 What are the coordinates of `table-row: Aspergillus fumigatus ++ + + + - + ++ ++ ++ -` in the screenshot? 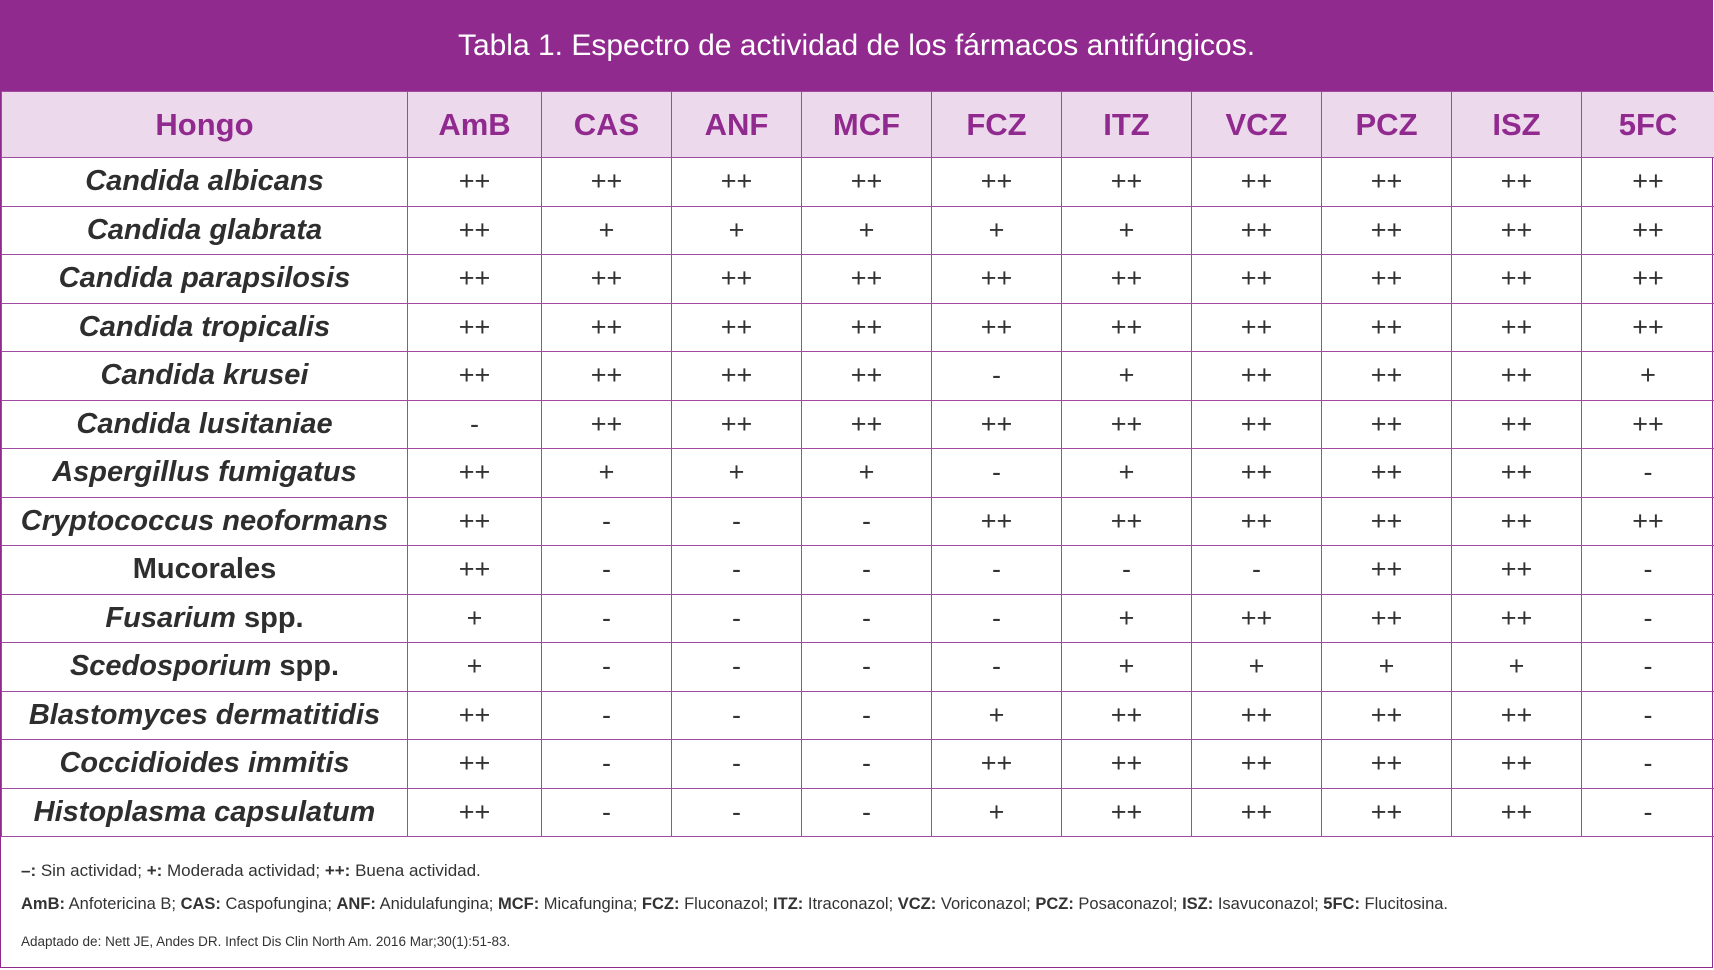 It's located at (857, 473).